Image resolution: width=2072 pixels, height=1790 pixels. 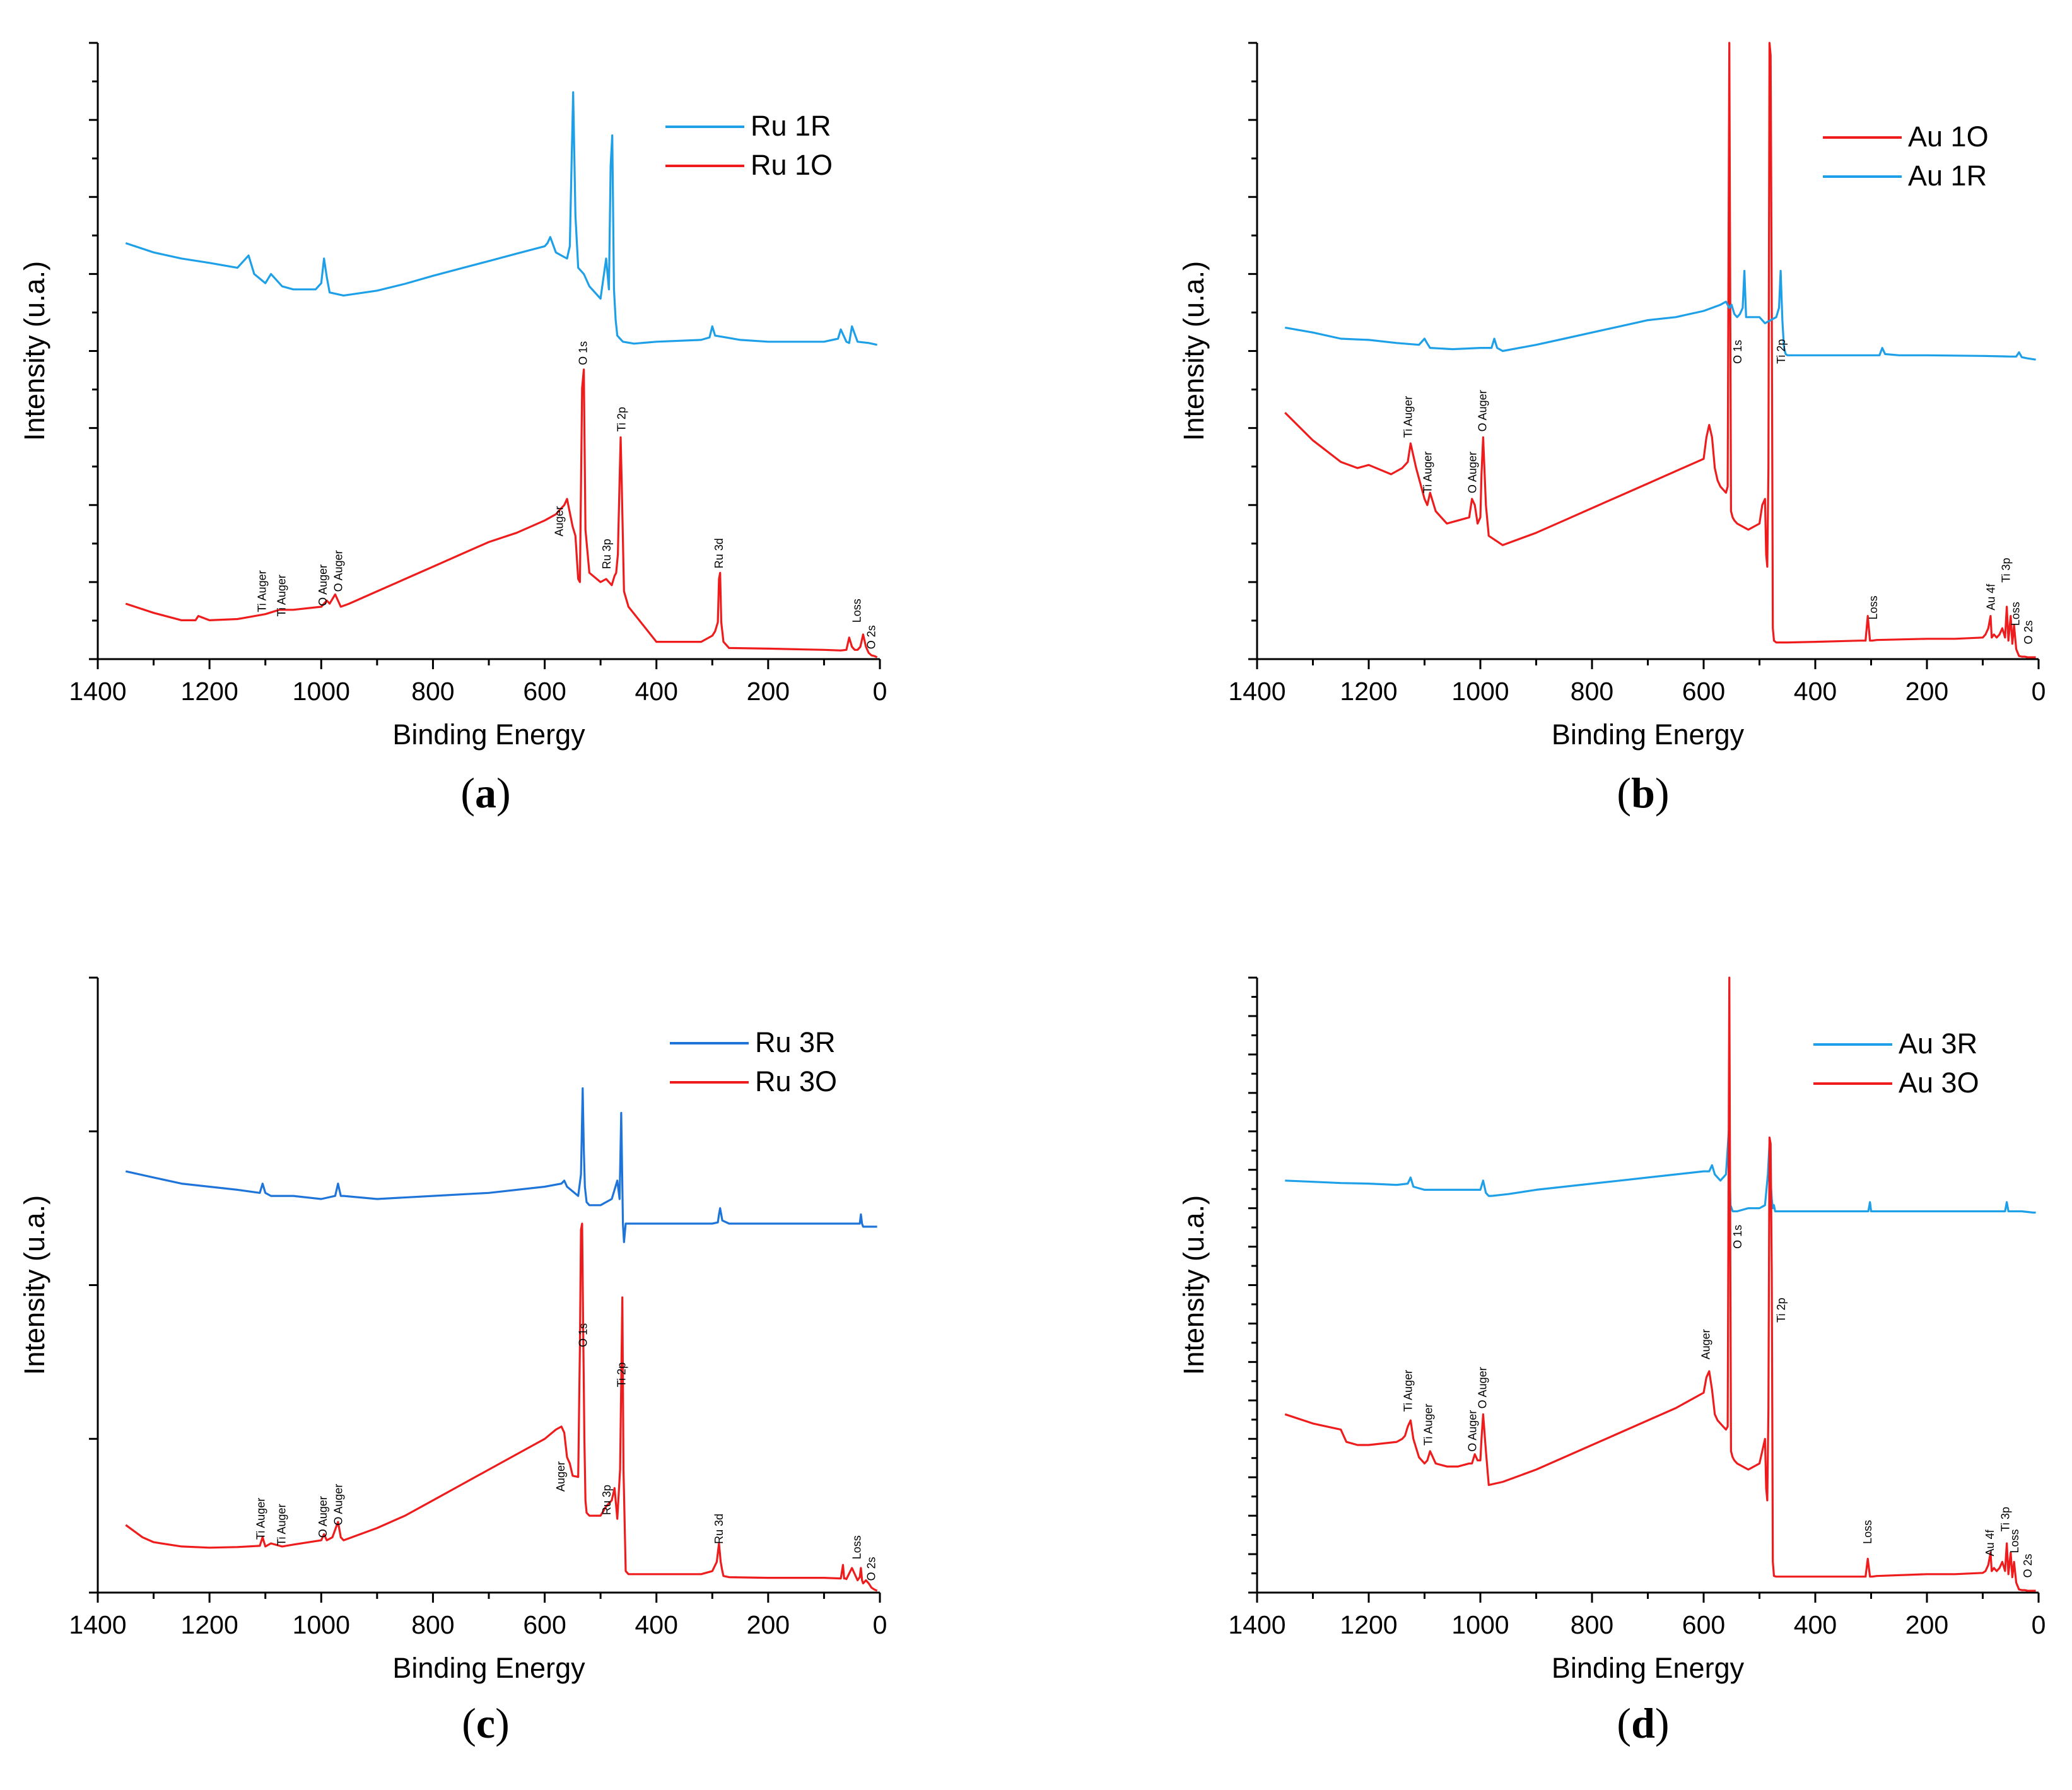 What do you see at coordinates (2005, 1519) in the screenshot?
I see `peak-annotation: Ti 3p` at bounding box center [2005, 1519].